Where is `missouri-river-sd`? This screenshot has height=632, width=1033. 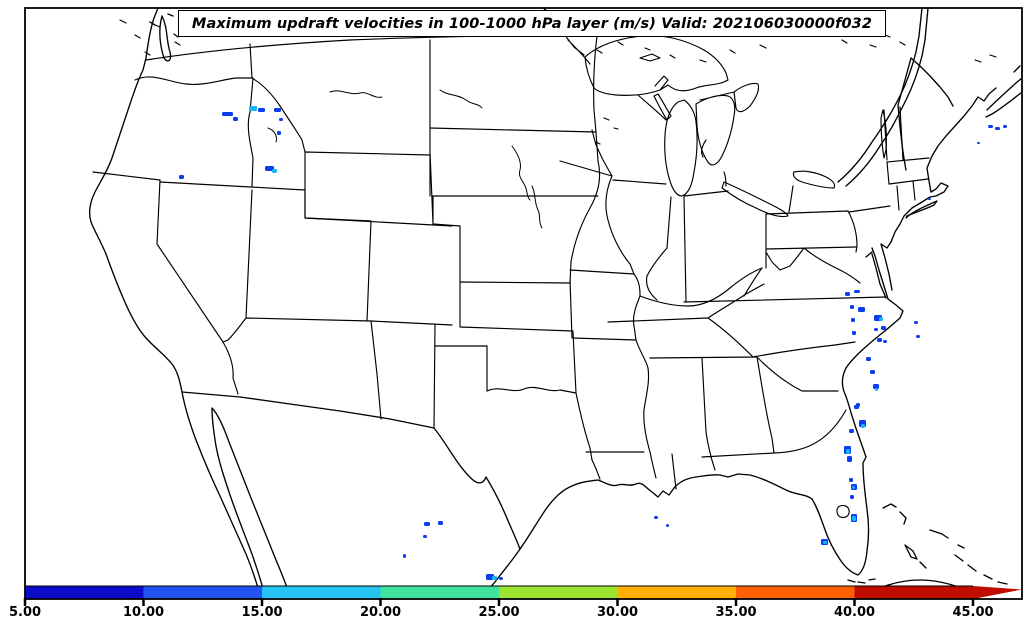 missouri-river-sd is located at coordinates (521, 173).